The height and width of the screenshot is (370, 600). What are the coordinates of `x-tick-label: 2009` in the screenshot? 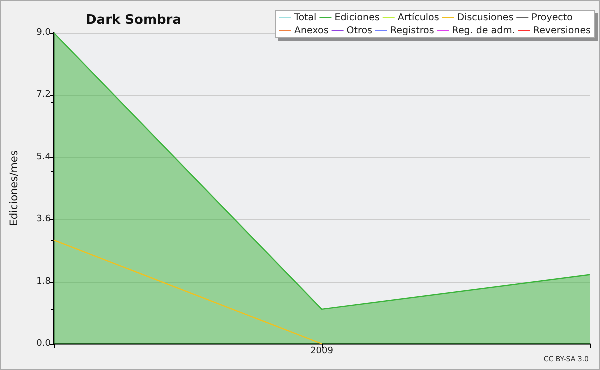 It's located at (322, 351).